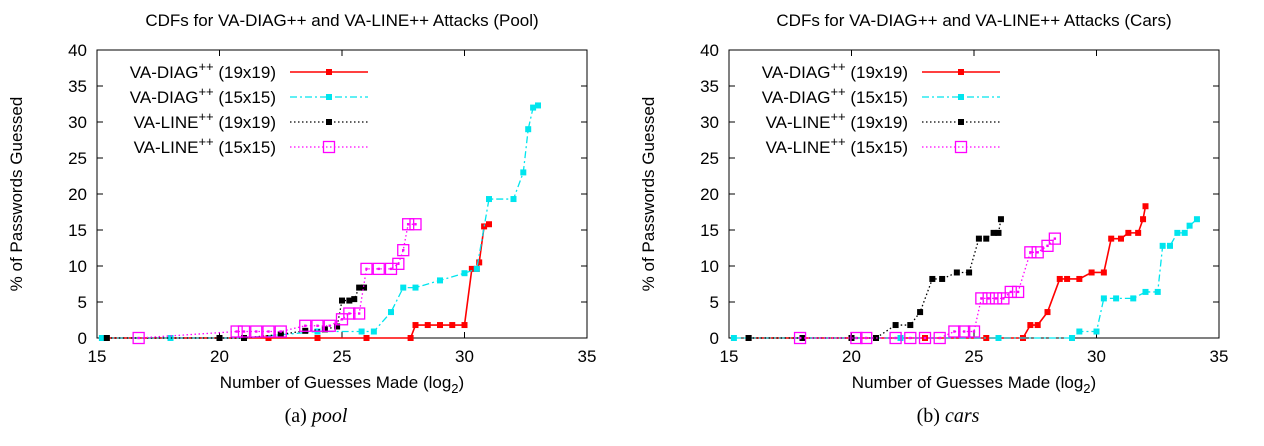 This screenshot has height=446, width=1264. Describe the element at coordinates (851, 356) in the screenshot. I see `x-tick-label: 20` at that location.